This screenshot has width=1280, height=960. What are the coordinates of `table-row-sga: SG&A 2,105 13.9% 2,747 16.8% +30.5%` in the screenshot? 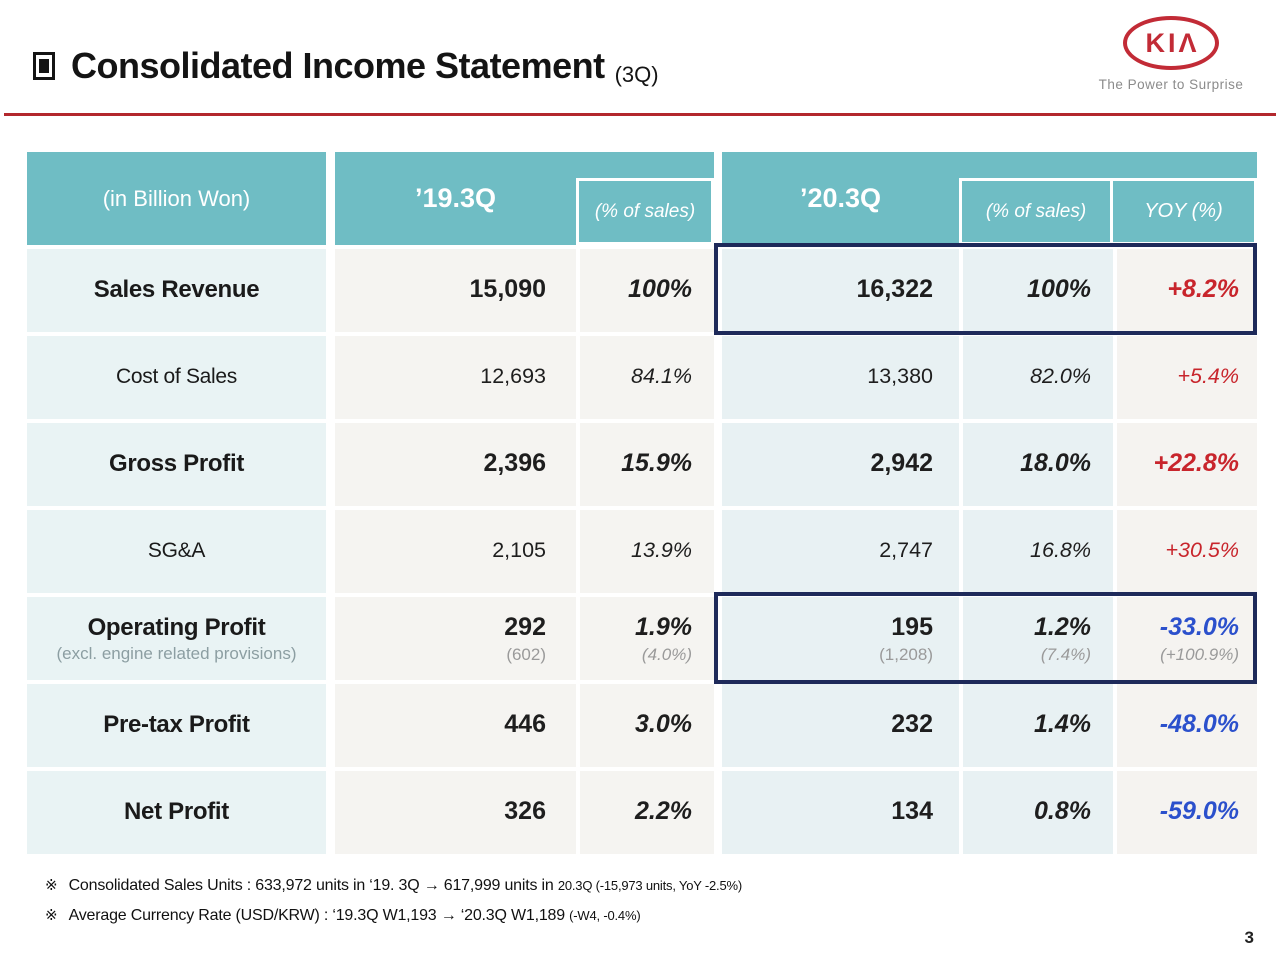 It's located at (642, 551).